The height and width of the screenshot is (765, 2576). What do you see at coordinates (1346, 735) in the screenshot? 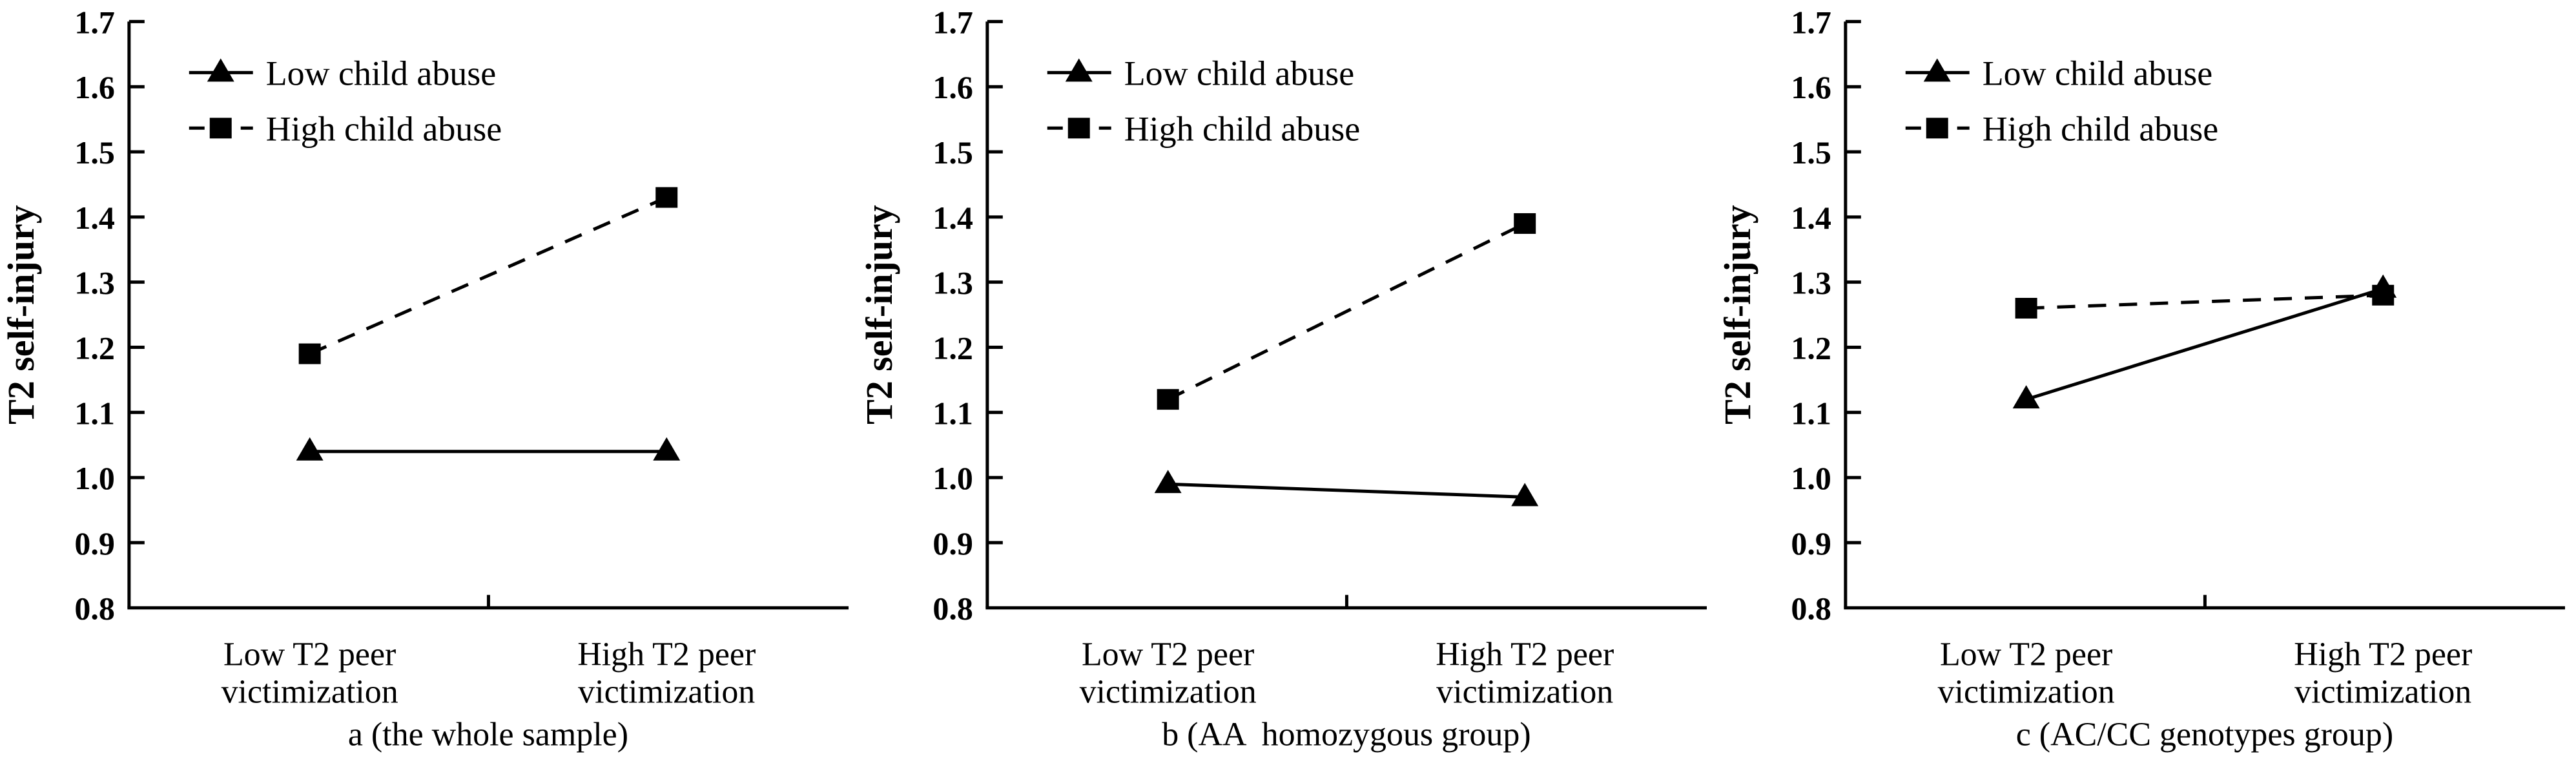
I see `panel-caption: b (AA homozygous group)` at bounding box center [1346, 735].